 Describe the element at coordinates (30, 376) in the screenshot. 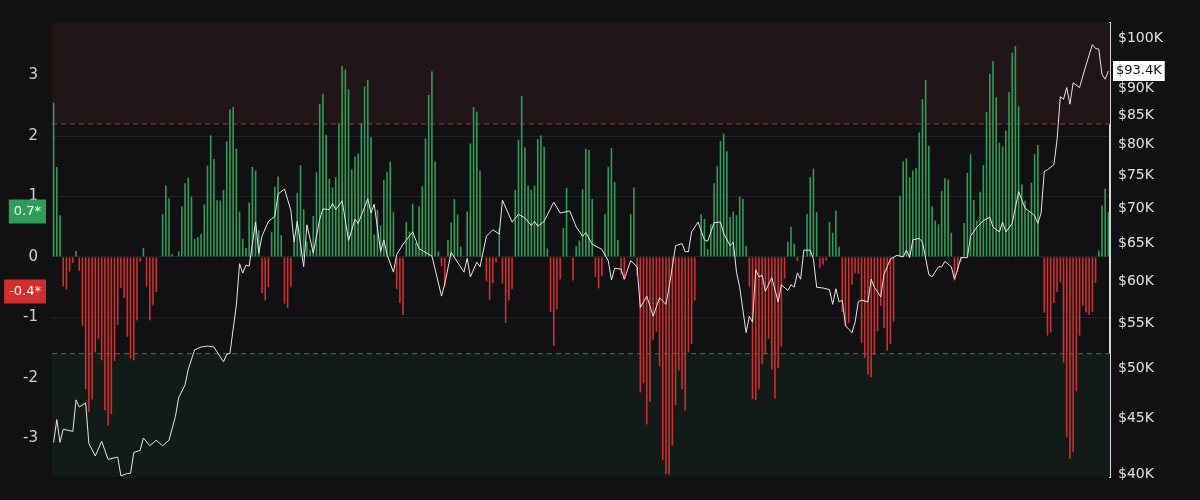

I see `y-tick-label: -2` at that location.